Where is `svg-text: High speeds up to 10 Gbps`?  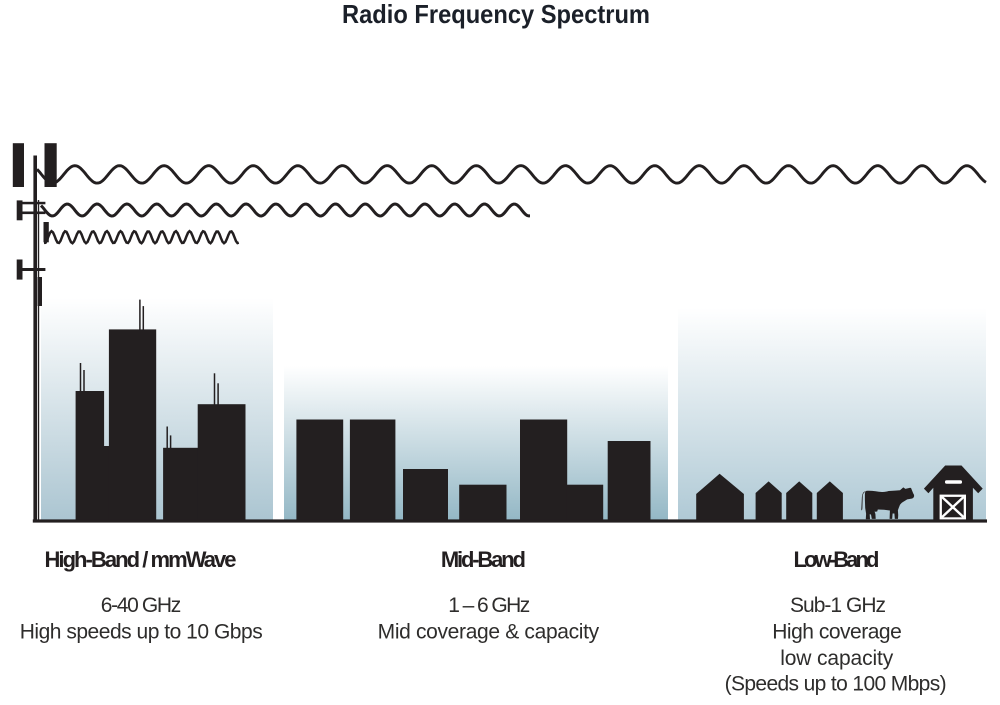
svg-text: High speeds up to 10 Gbps is located at coordinates (141, 632).